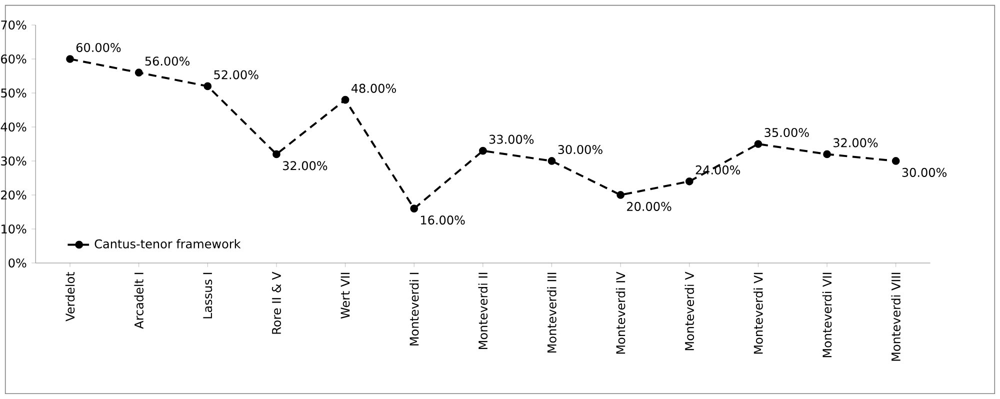  What do you see at coordinates (827, 315) in the screenshot?
I see `x-tick-label: Monteverdi VII` at bounding box center [827, 315].